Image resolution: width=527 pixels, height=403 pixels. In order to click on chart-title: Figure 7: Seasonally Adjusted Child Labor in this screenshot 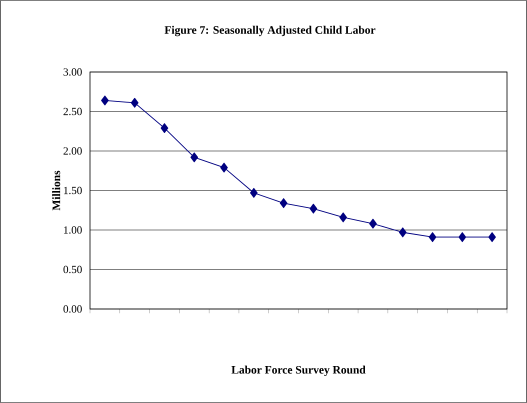, I will do `click(270, 31)`.